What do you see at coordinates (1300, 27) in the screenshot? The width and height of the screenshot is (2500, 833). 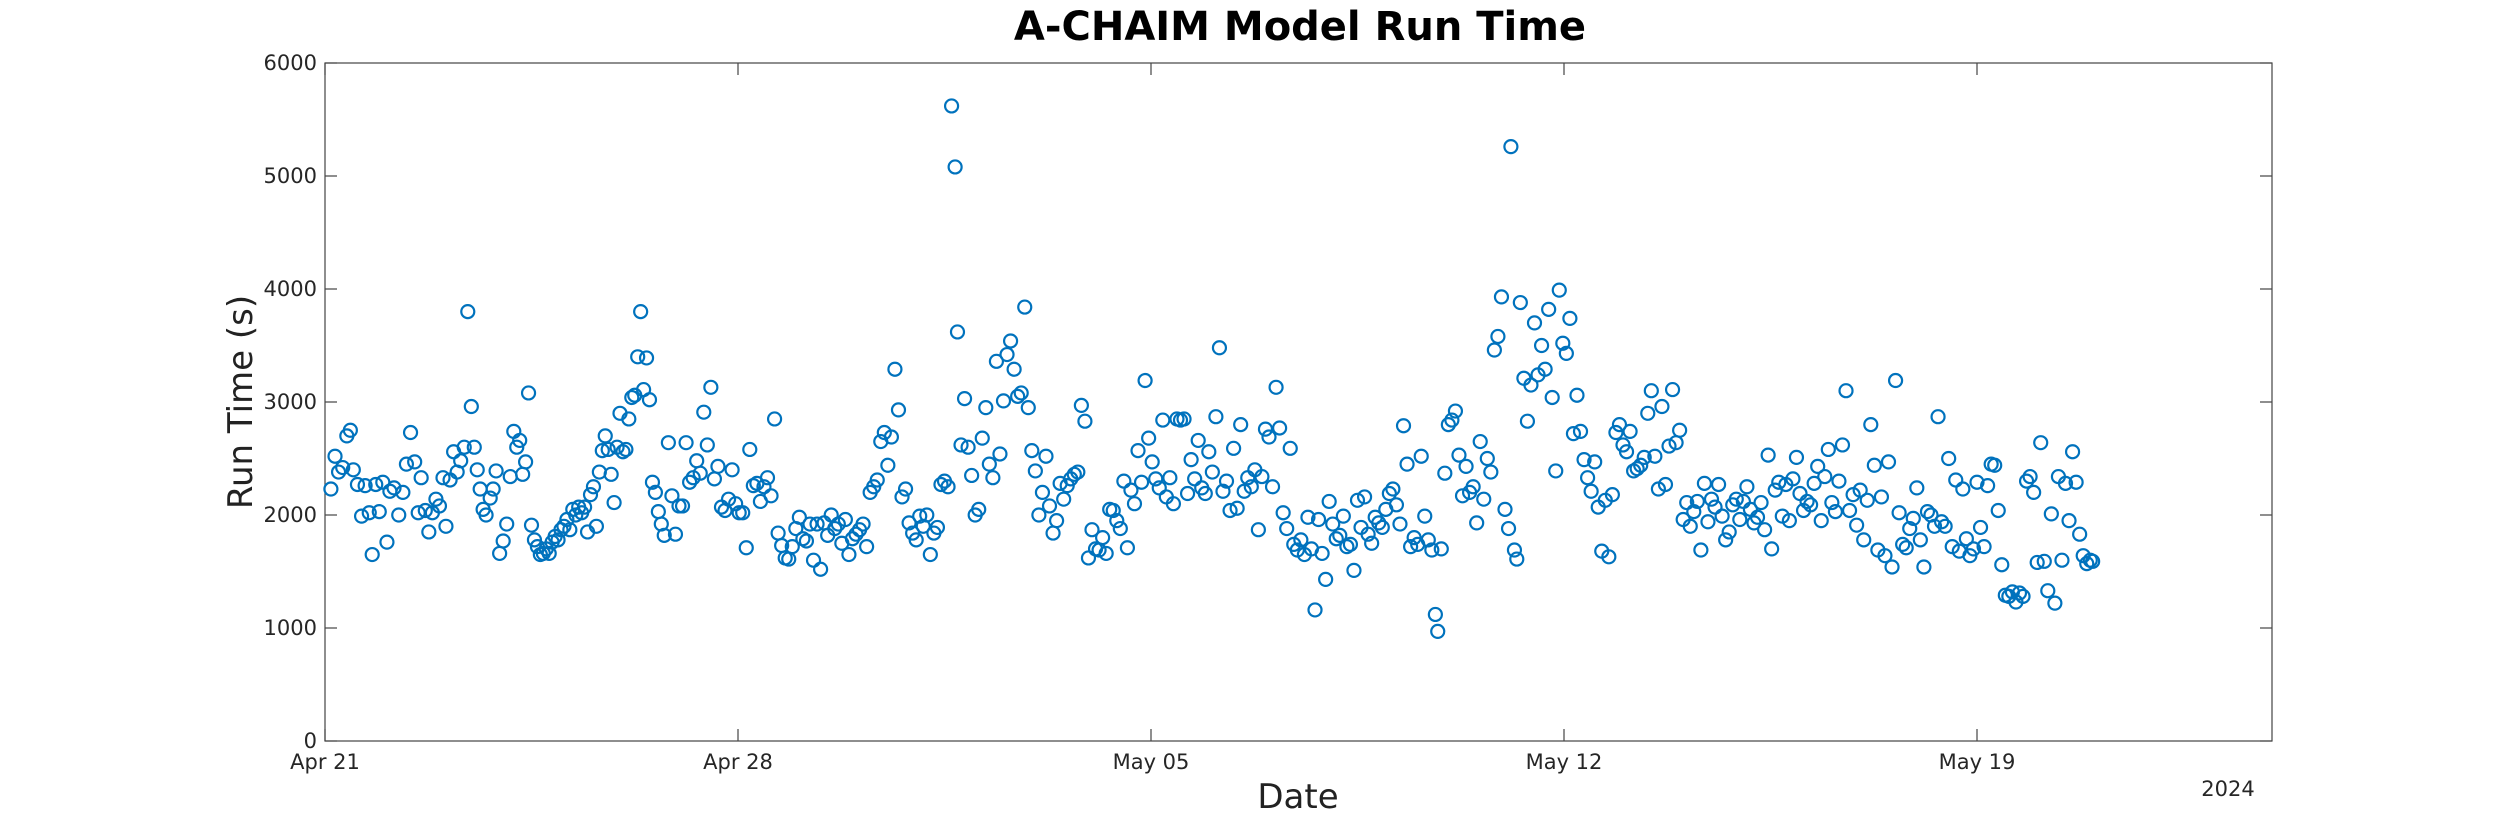 I see `chart-title: A-CHAIM Model Run Time` at bounding box center [1300, 27].